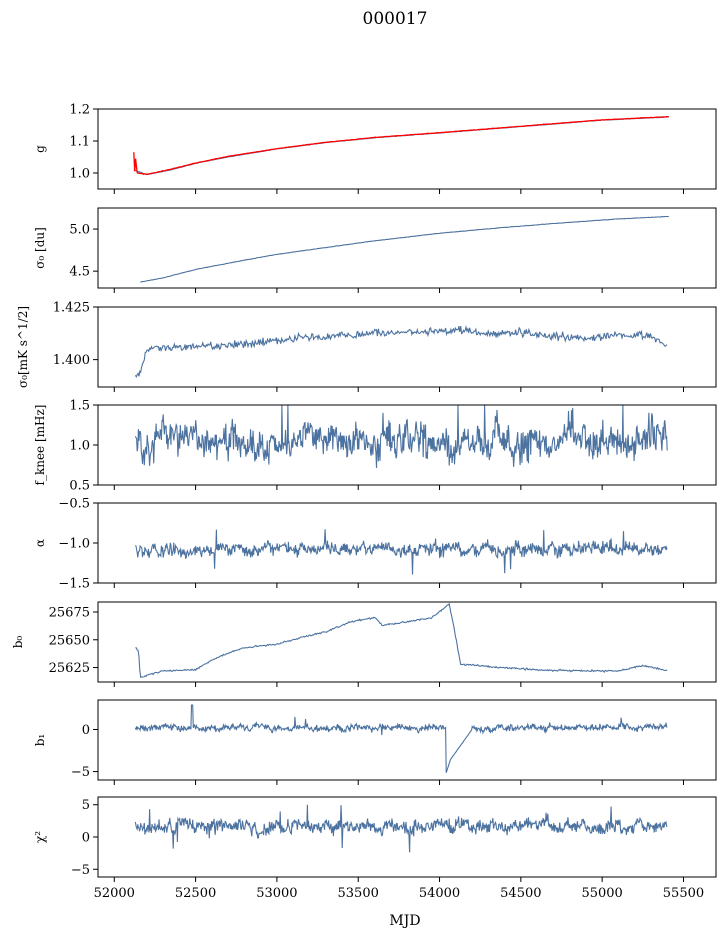  Describe the element at coordinates (404, 921) in the screenshot. I see `x-axis-label: MJD` at that location.